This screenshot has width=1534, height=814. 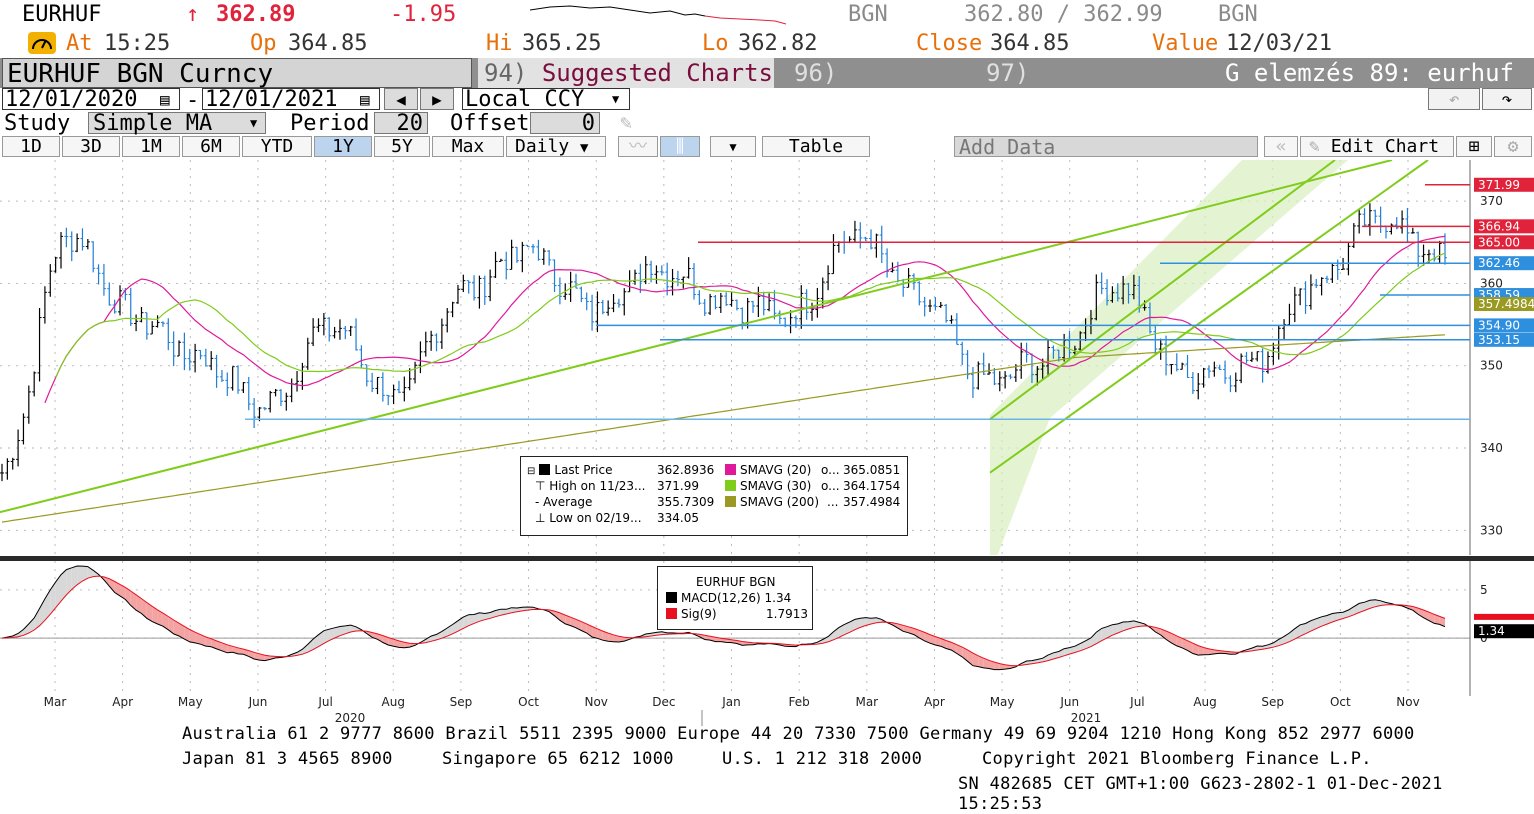 I want to click on pane-divider, so click(x=767, y=558).